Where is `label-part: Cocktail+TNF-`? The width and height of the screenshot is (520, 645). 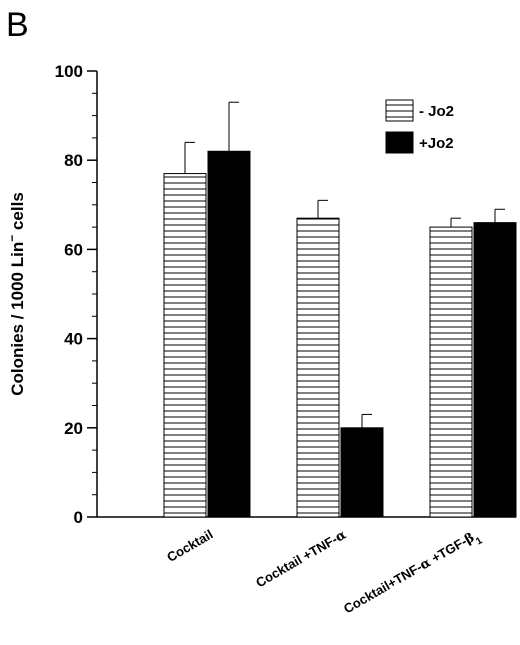 label-part: Cocktail+TNF- is located at coordinates (383, 587).